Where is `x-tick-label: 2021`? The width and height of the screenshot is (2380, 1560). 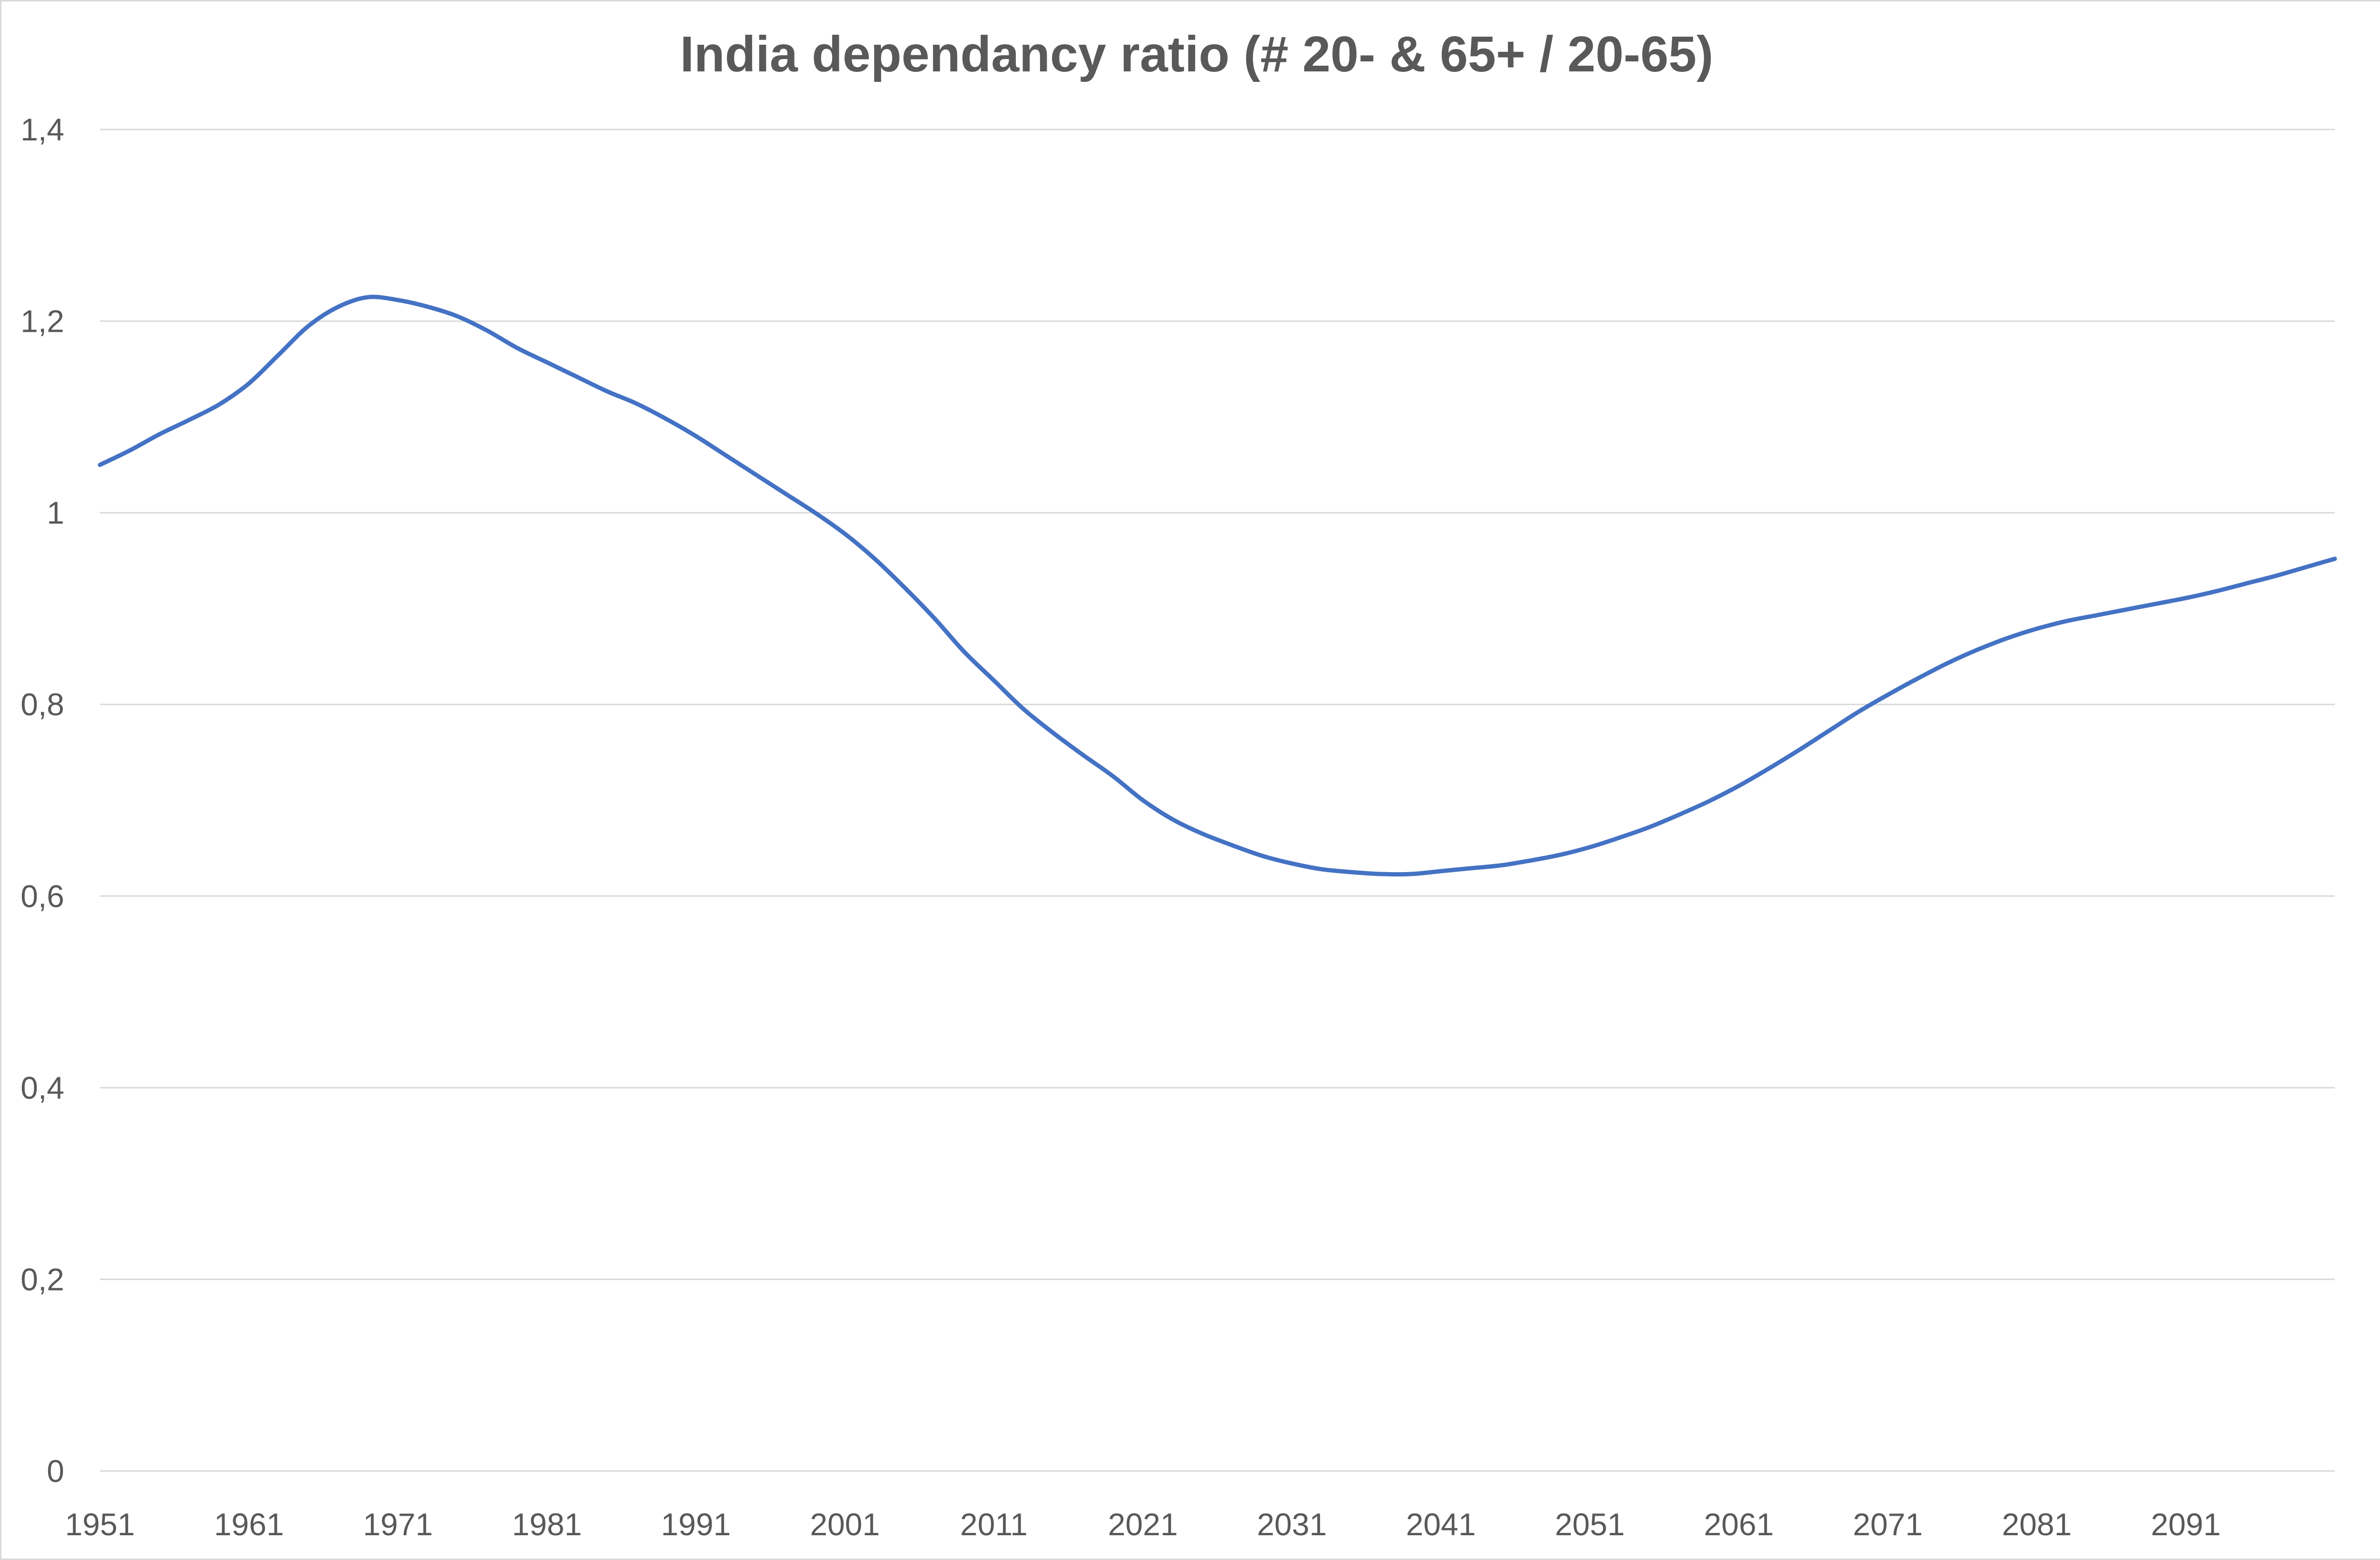 x-tick-label: 2021 is located at coordinates (1143, 1524).